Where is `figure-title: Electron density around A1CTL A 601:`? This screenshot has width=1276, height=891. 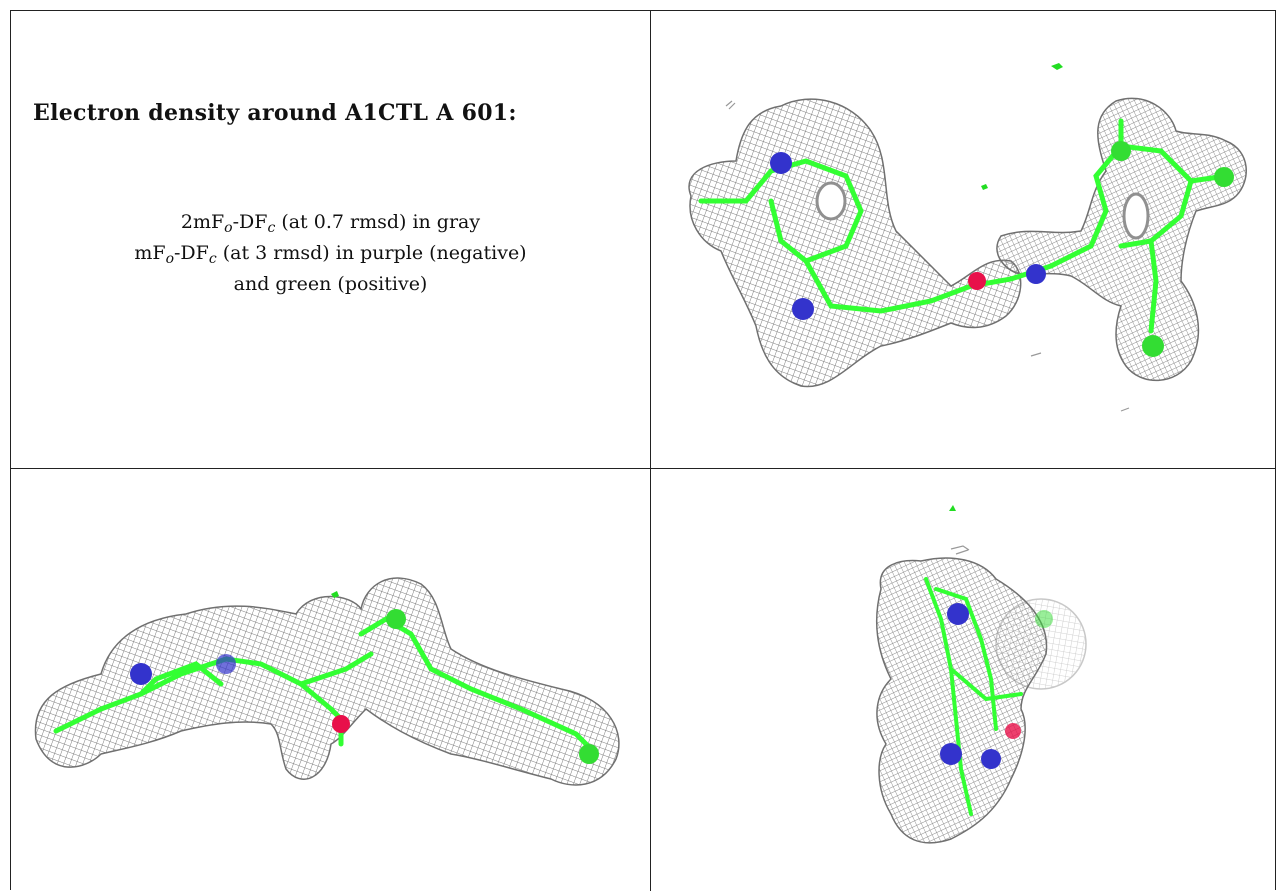
figure-title: Electron density around A1CTL A 601: is located at coordinates (275, 113).